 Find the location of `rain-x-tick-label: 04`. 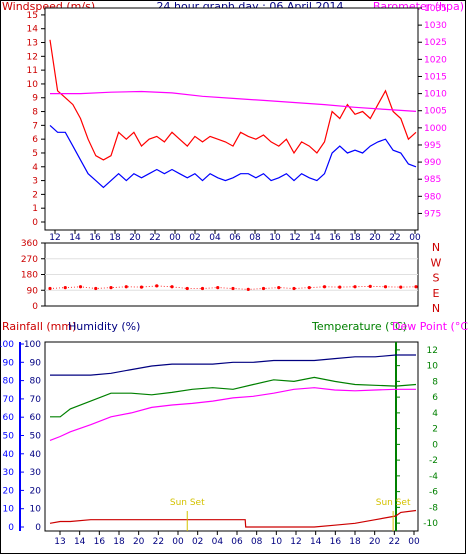

rain-x-tick-label: 04 is located at coordinates (218, 542).